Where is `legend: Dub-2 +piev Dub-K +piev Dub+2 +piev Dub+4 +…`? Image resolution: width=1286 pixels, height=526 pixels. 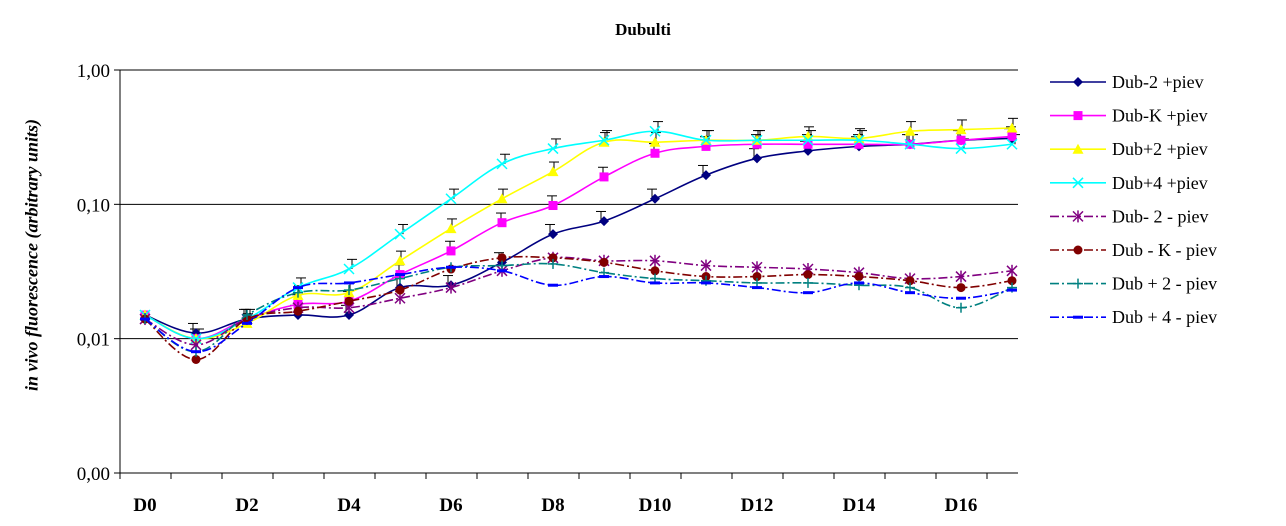
legend: Dub-2 +piev Dub-K +piev Dub+2 +piev Dub+4 +… is located at coordinates (1133, 199).